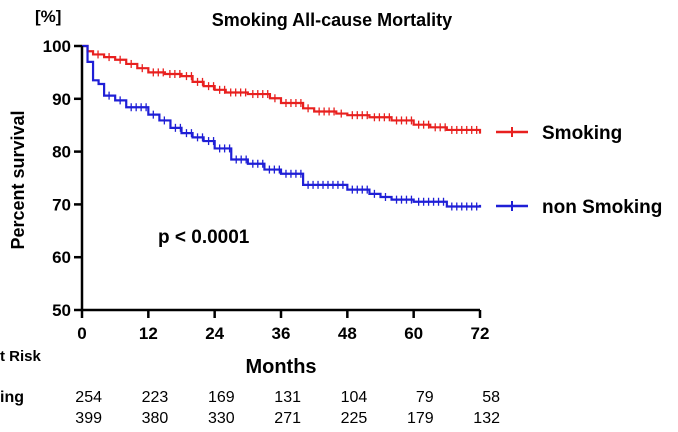 Image resolution: width=678 pixels, height=432 pixels. What do you see at coordinates (281, 333) in the screenshot?
I see `x-tick-label: 36` at bounding box center [281, 333].